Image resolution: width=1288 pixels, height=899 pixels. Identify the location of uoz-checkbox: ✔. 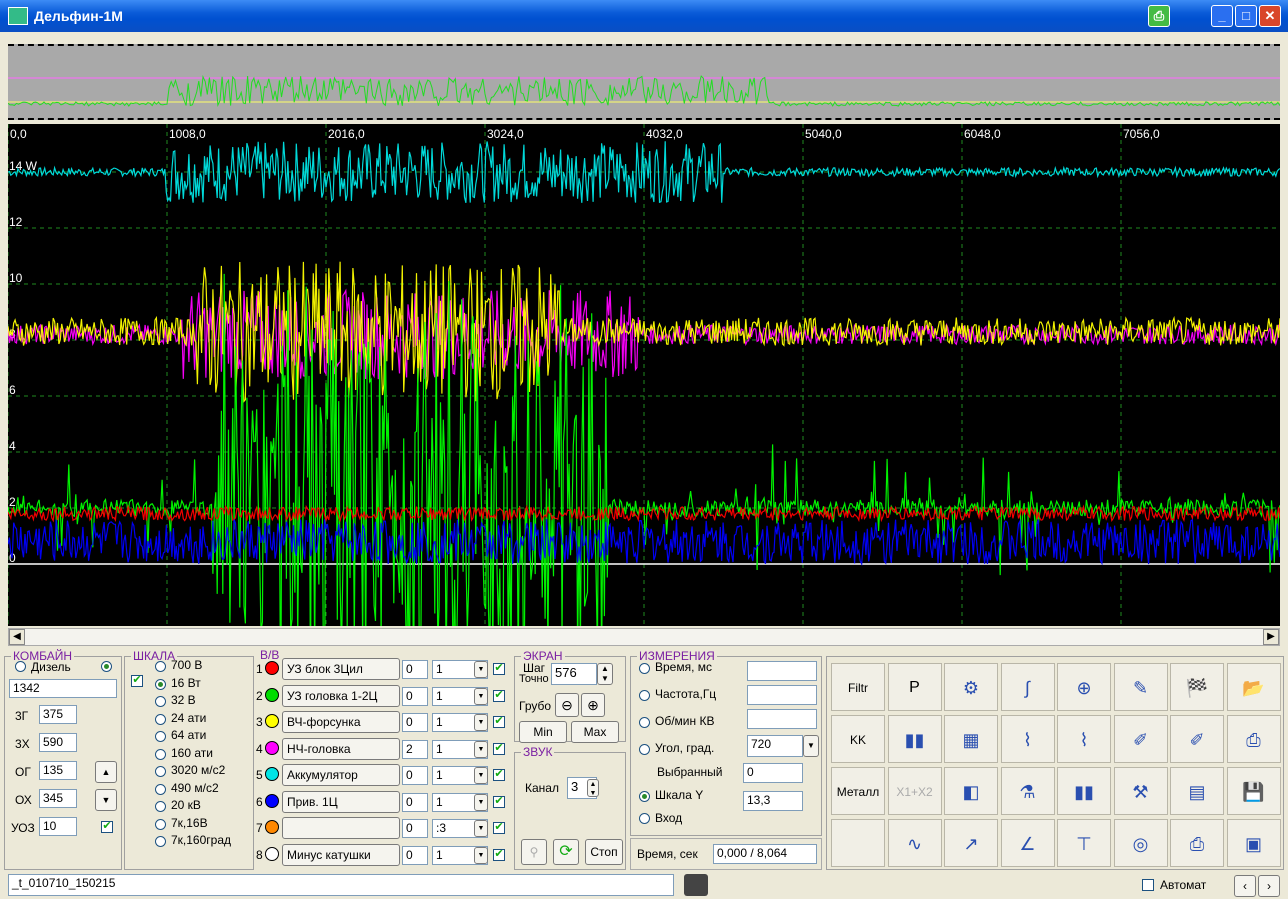
(107, 826).